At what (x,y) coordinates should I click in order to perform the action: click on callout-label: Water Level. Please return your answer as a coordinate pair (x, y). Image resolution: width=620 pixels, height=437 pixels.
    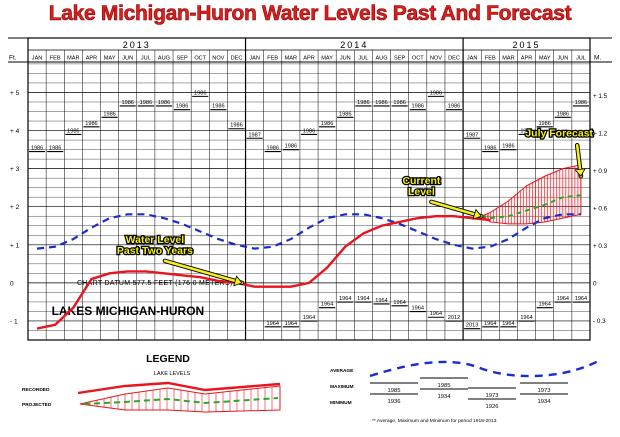
    Looking at the image, I should click on (155, 240).